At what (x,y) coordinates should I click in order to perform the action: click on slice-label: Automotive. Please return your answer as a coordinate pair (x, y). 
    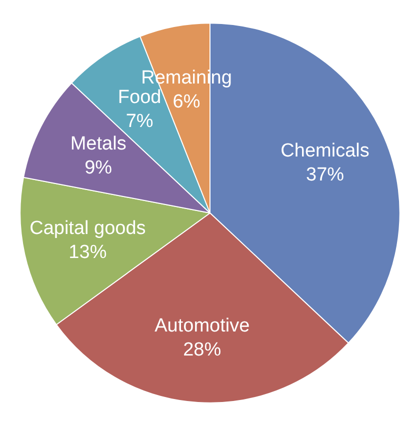
    Looking at the image, I should click on (202, 326).